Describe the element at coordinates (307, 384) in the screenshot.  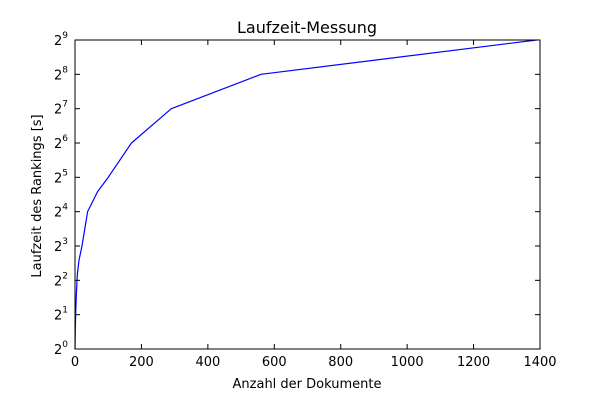
I see `x-axis-label: Anzahl der Dokumente` at that location.